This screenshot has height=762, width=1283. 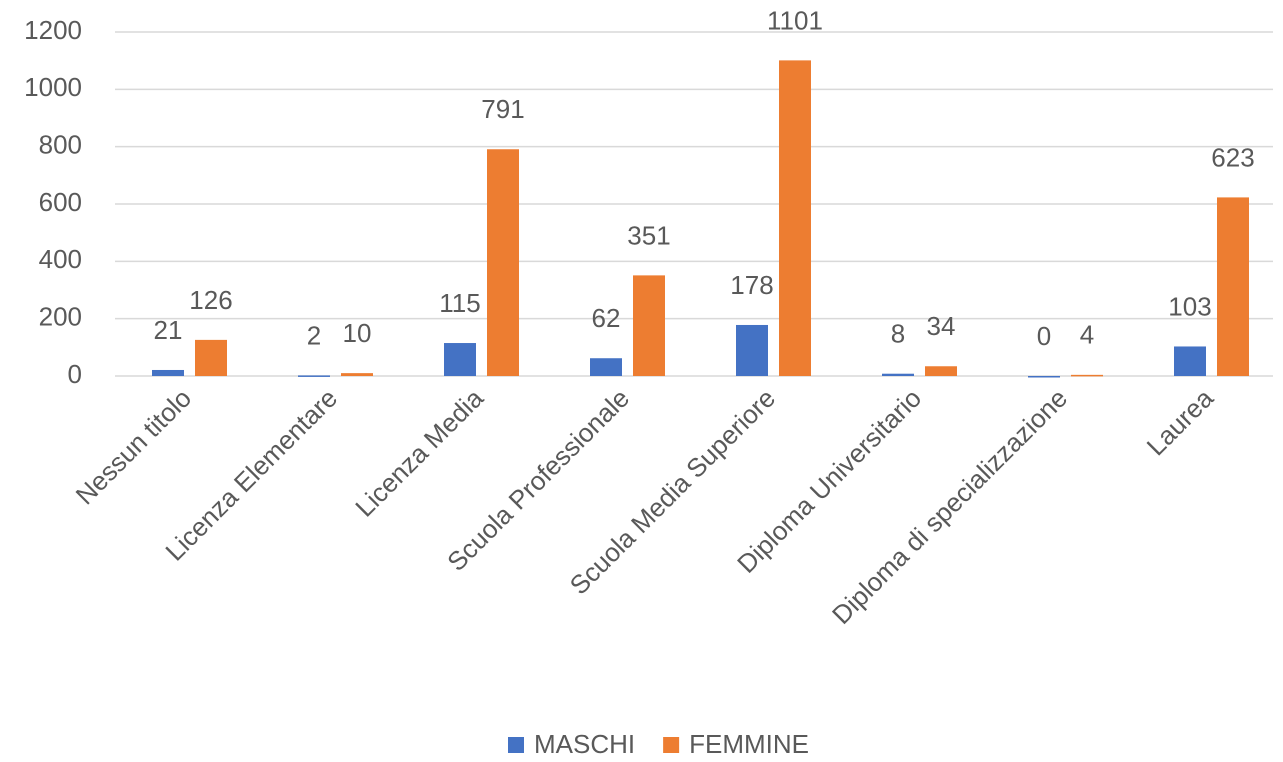 I want to click on y-tick-label: 0, so click(x=75, y=374).